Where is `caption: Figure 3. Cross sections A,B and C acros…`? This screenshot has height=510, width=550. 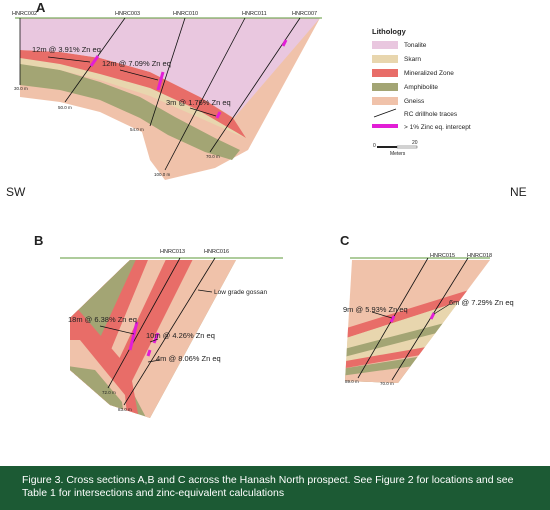 caption: Figure 3. Cross sections A,B and C acros… is located at coordinates (275, 488).